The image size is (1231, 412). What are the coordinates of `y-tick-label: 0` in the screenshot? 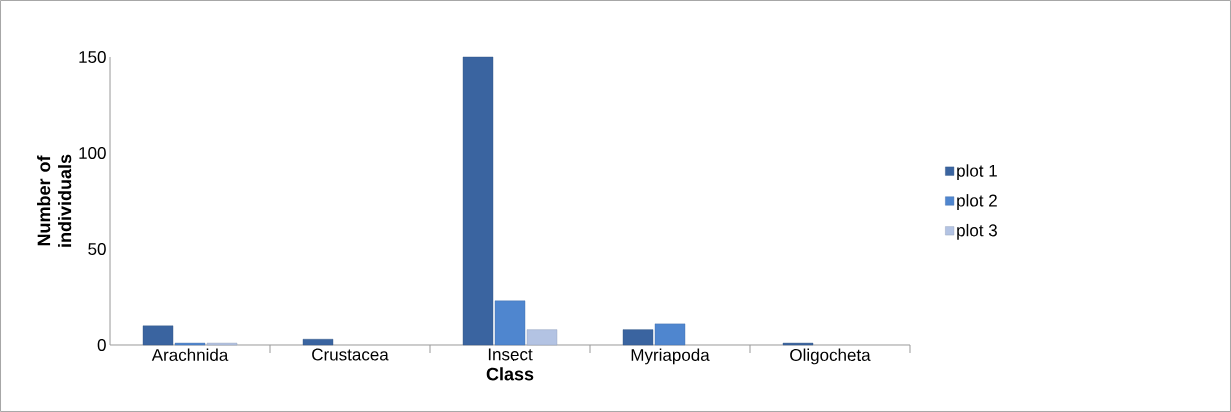 It's located at (101, 345).